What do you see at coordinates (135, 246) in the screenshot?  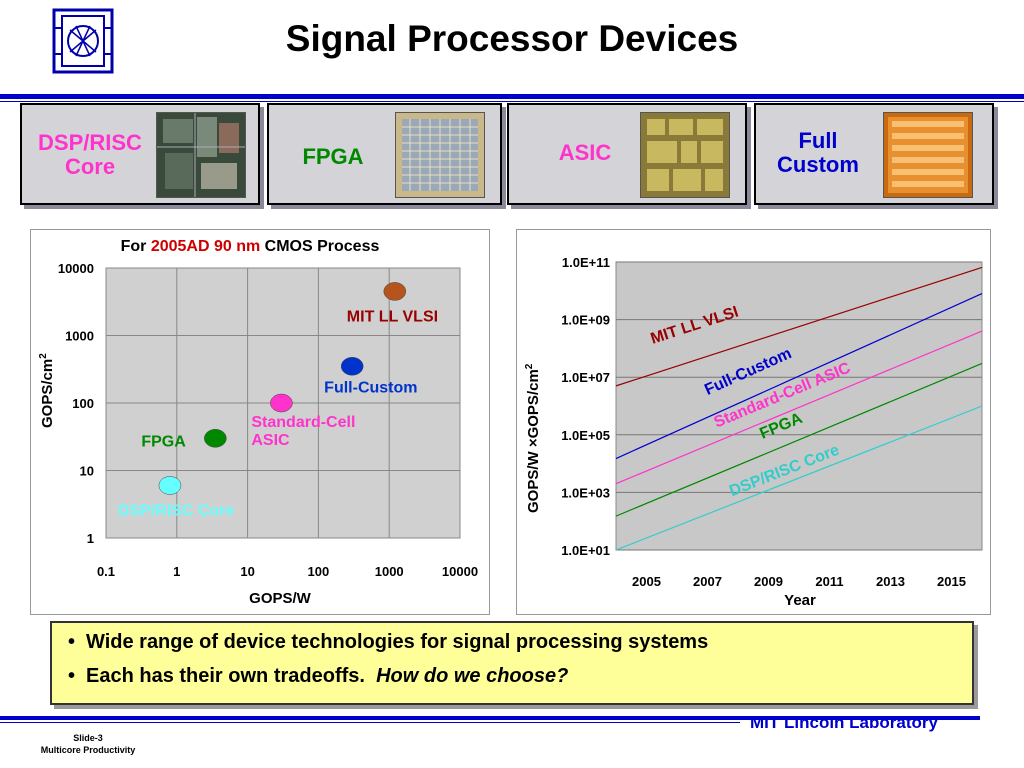 I see `title-part: For` at bounding box center [135, 246].